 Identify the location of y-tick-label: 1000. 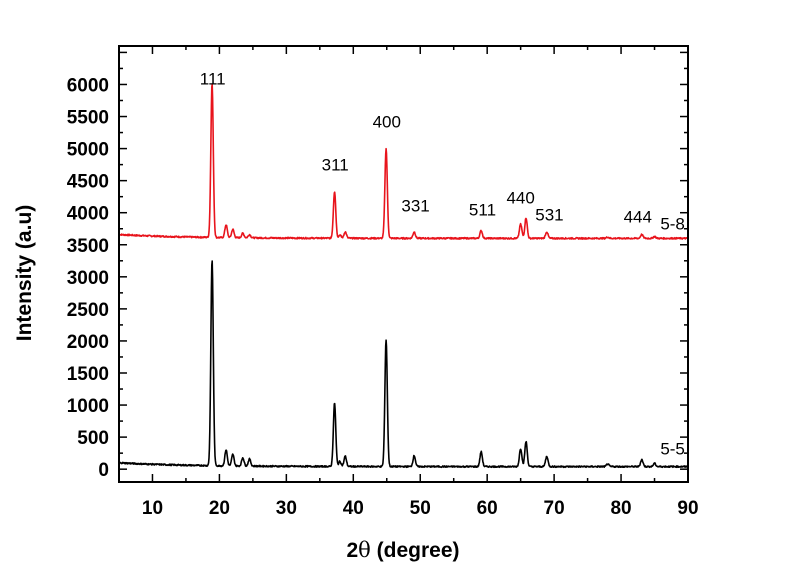
(88, 406).